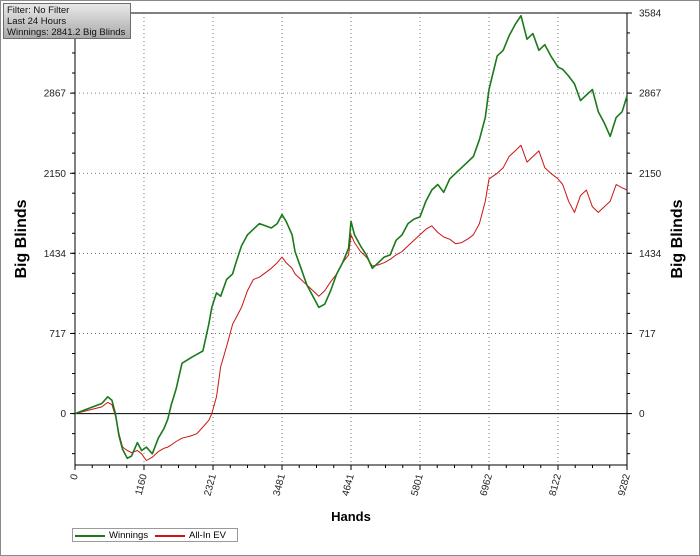  Describe the element at coordinates (351, 516) in the screenshot. I see `x-axis-title: Hands` at that location.